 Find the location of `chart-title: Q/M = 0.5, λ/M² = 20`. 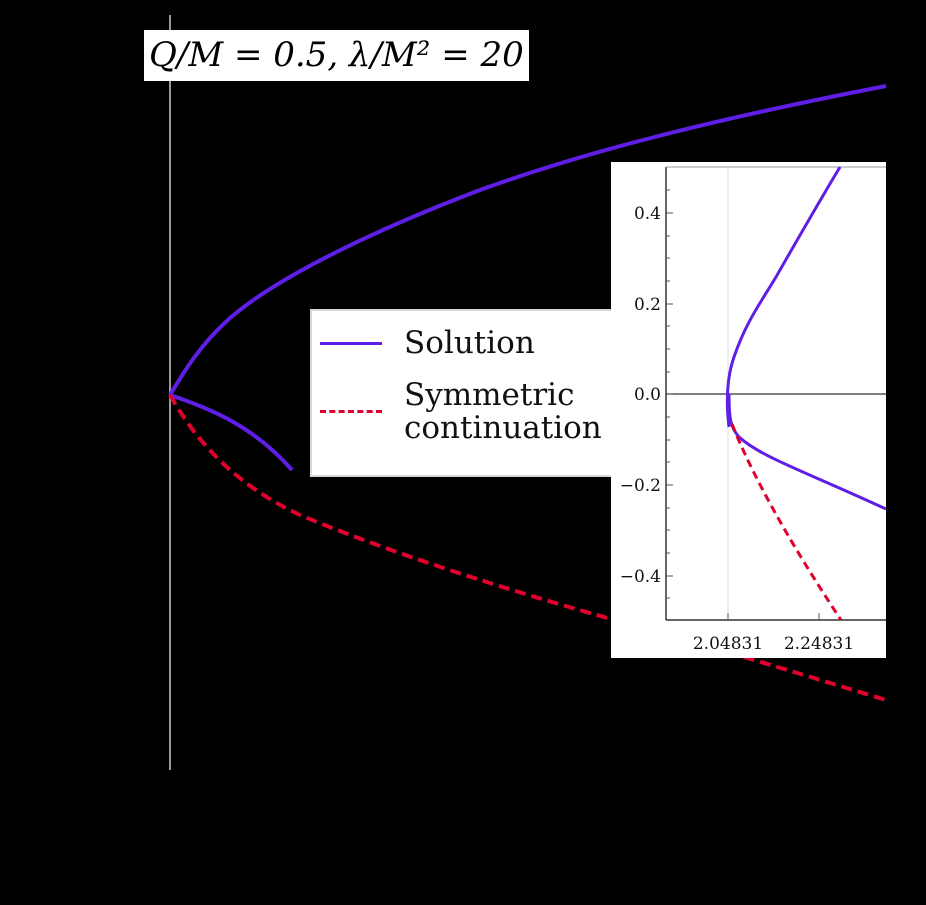

chart-title: Q/M = 0.5, λ/M² = 20 is located at coordinates (336, 55).